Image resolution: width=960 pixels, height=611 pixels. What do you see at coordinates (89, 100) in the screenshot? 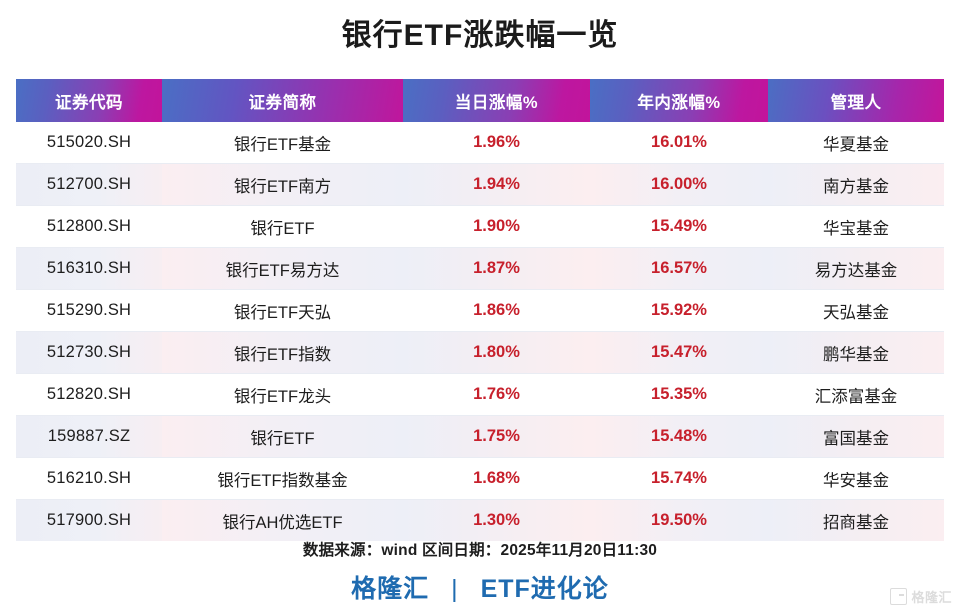
I see `column-header-security-code: 证券代码` at bounding box center [89, 100].